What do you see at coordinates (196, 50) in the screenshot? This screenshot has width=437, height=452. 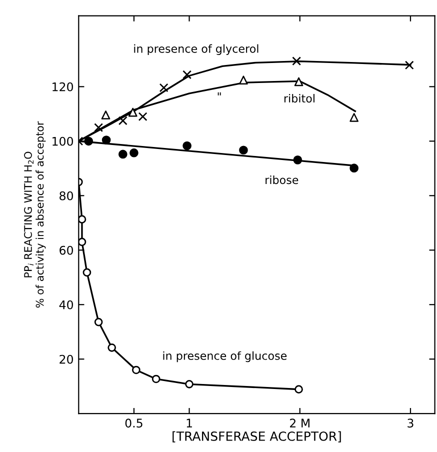 I see `series-label: in presence of glycerol` at bounding box center [196, 50].